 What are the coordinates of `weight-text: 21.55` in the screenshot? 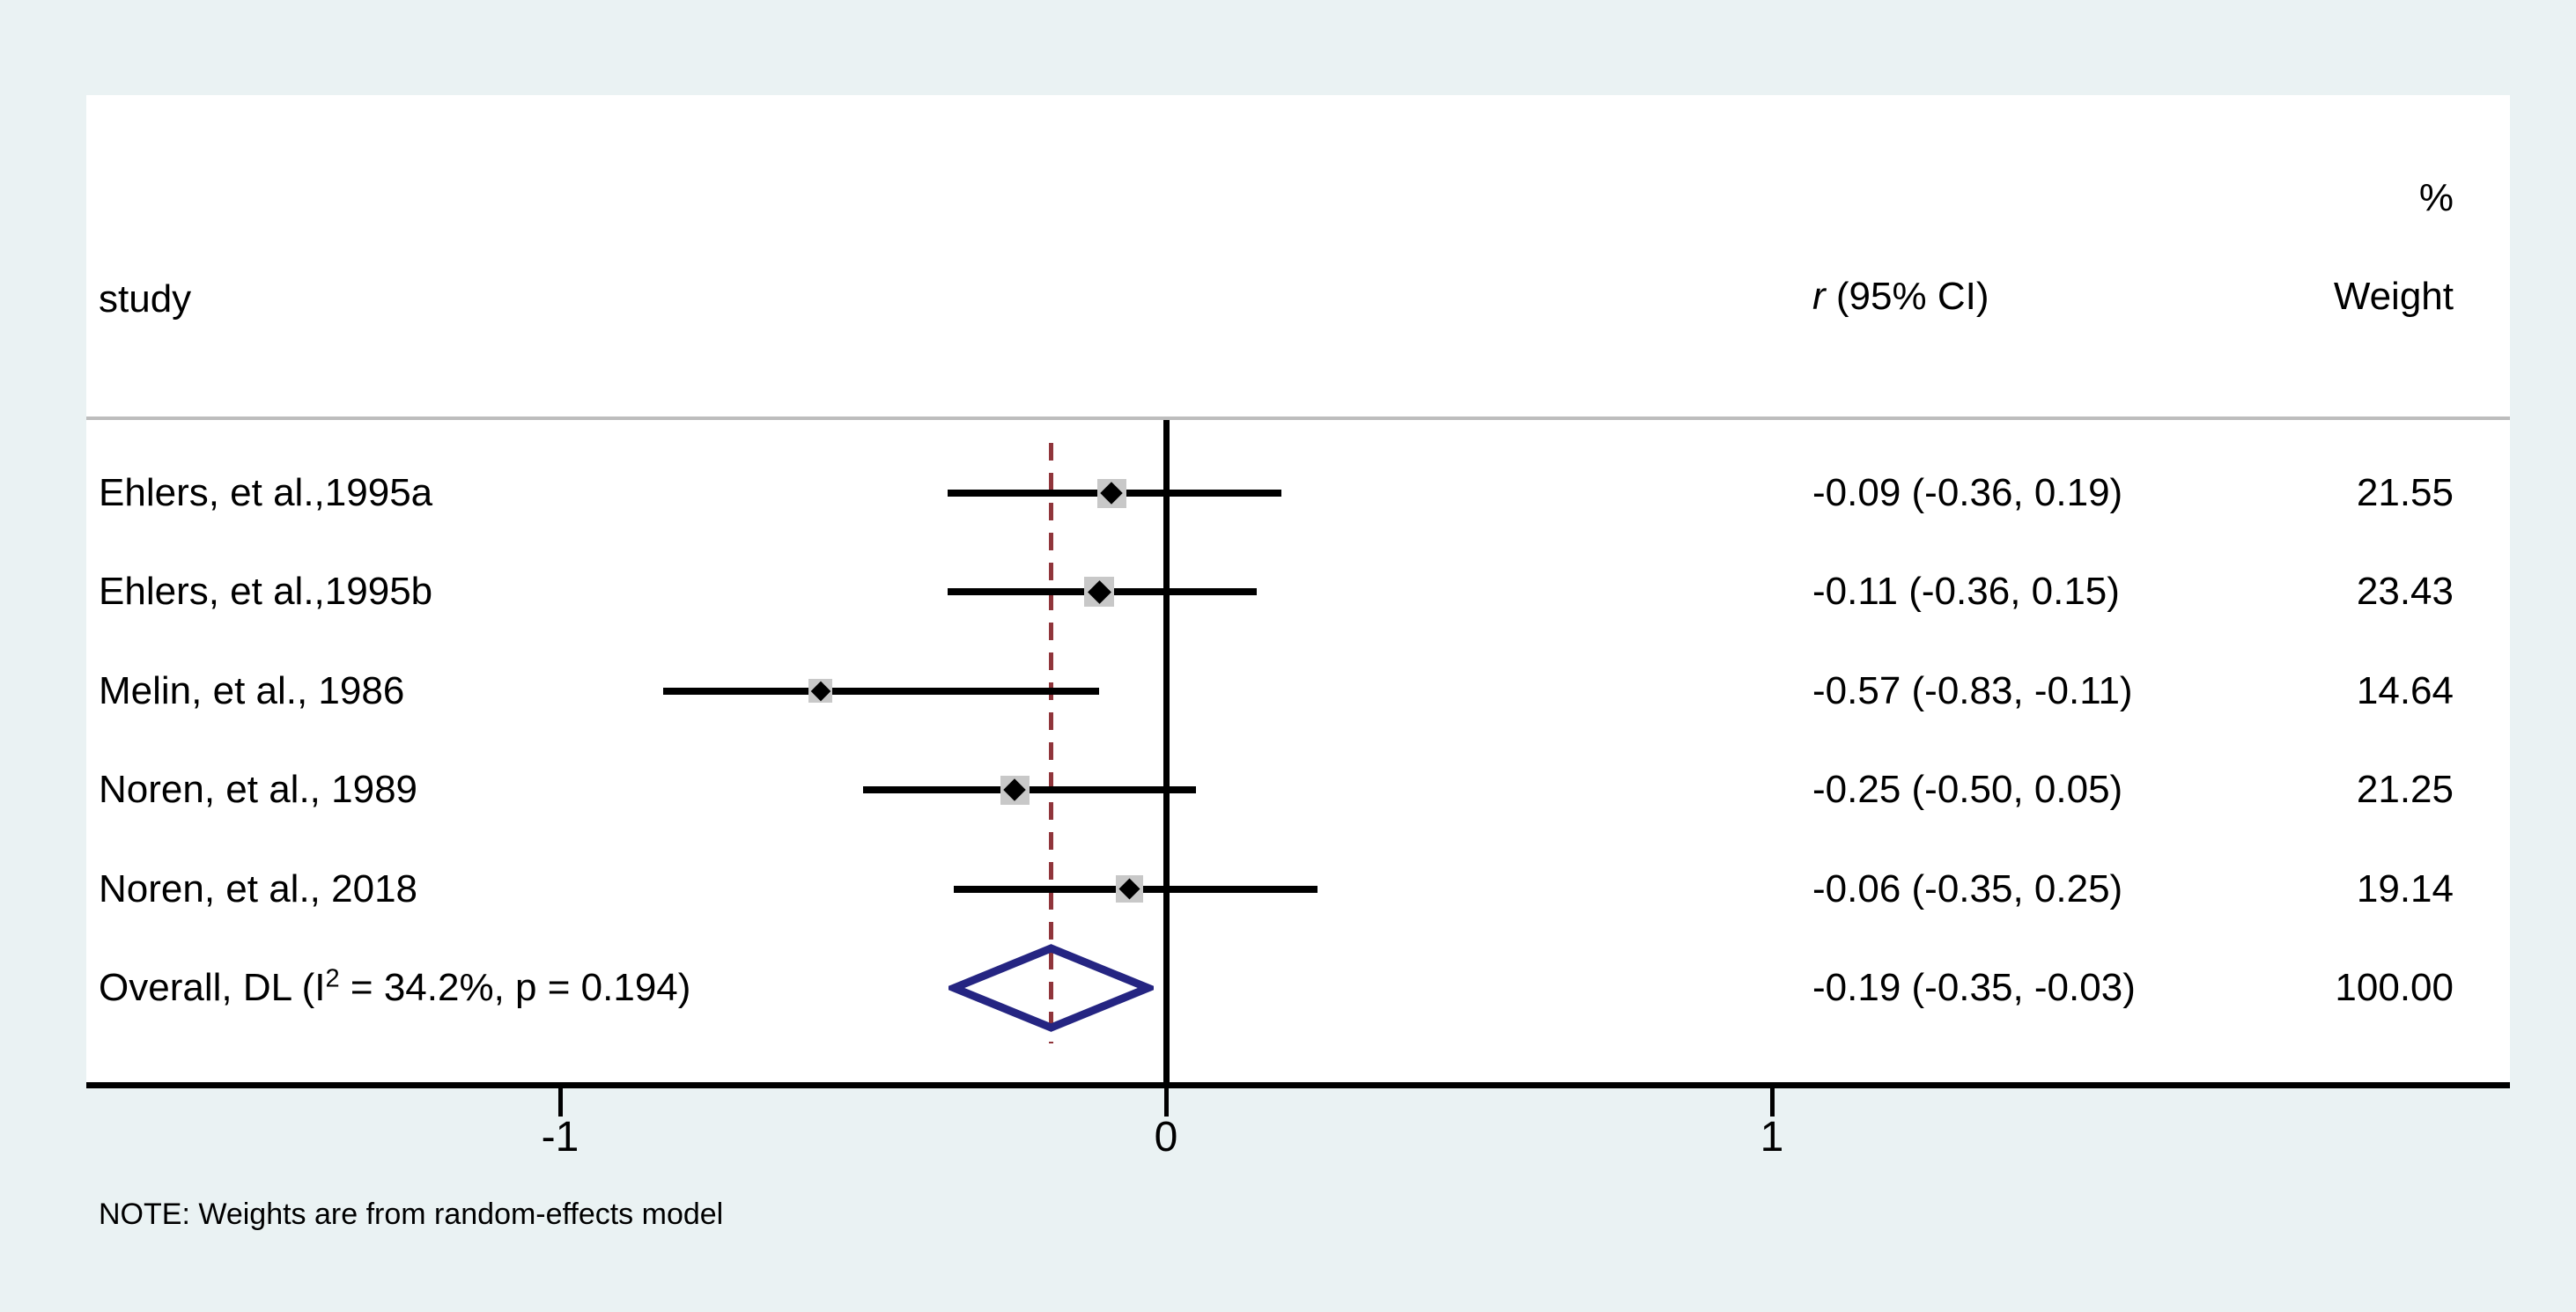 It's located at (2405, 493).